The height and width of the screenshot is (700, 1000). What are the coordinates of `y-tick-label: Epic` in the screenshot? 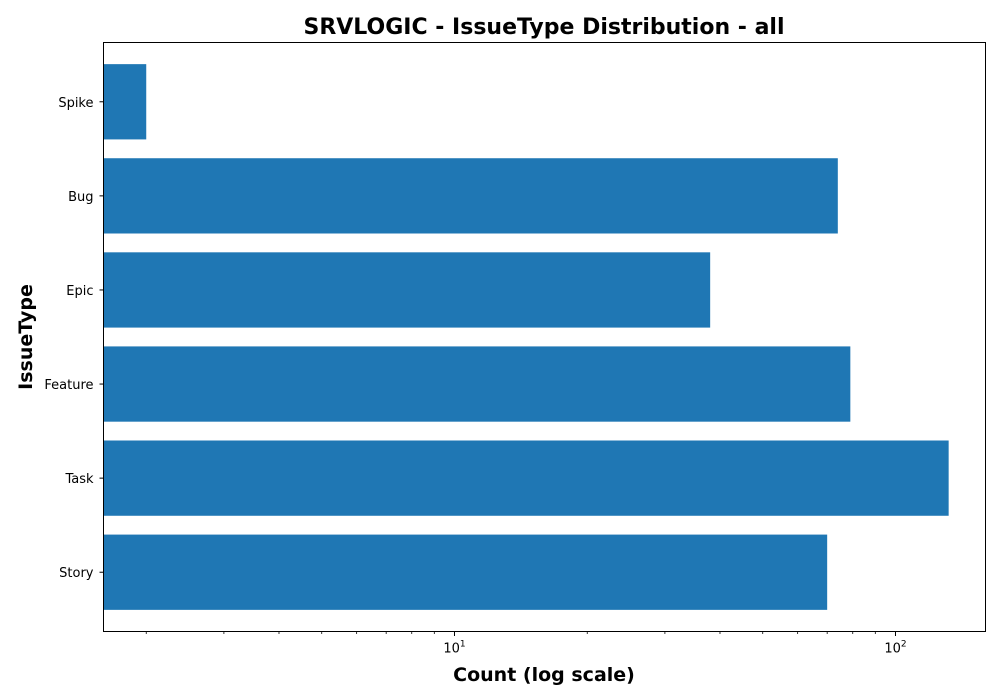 It's located at (79, 291).